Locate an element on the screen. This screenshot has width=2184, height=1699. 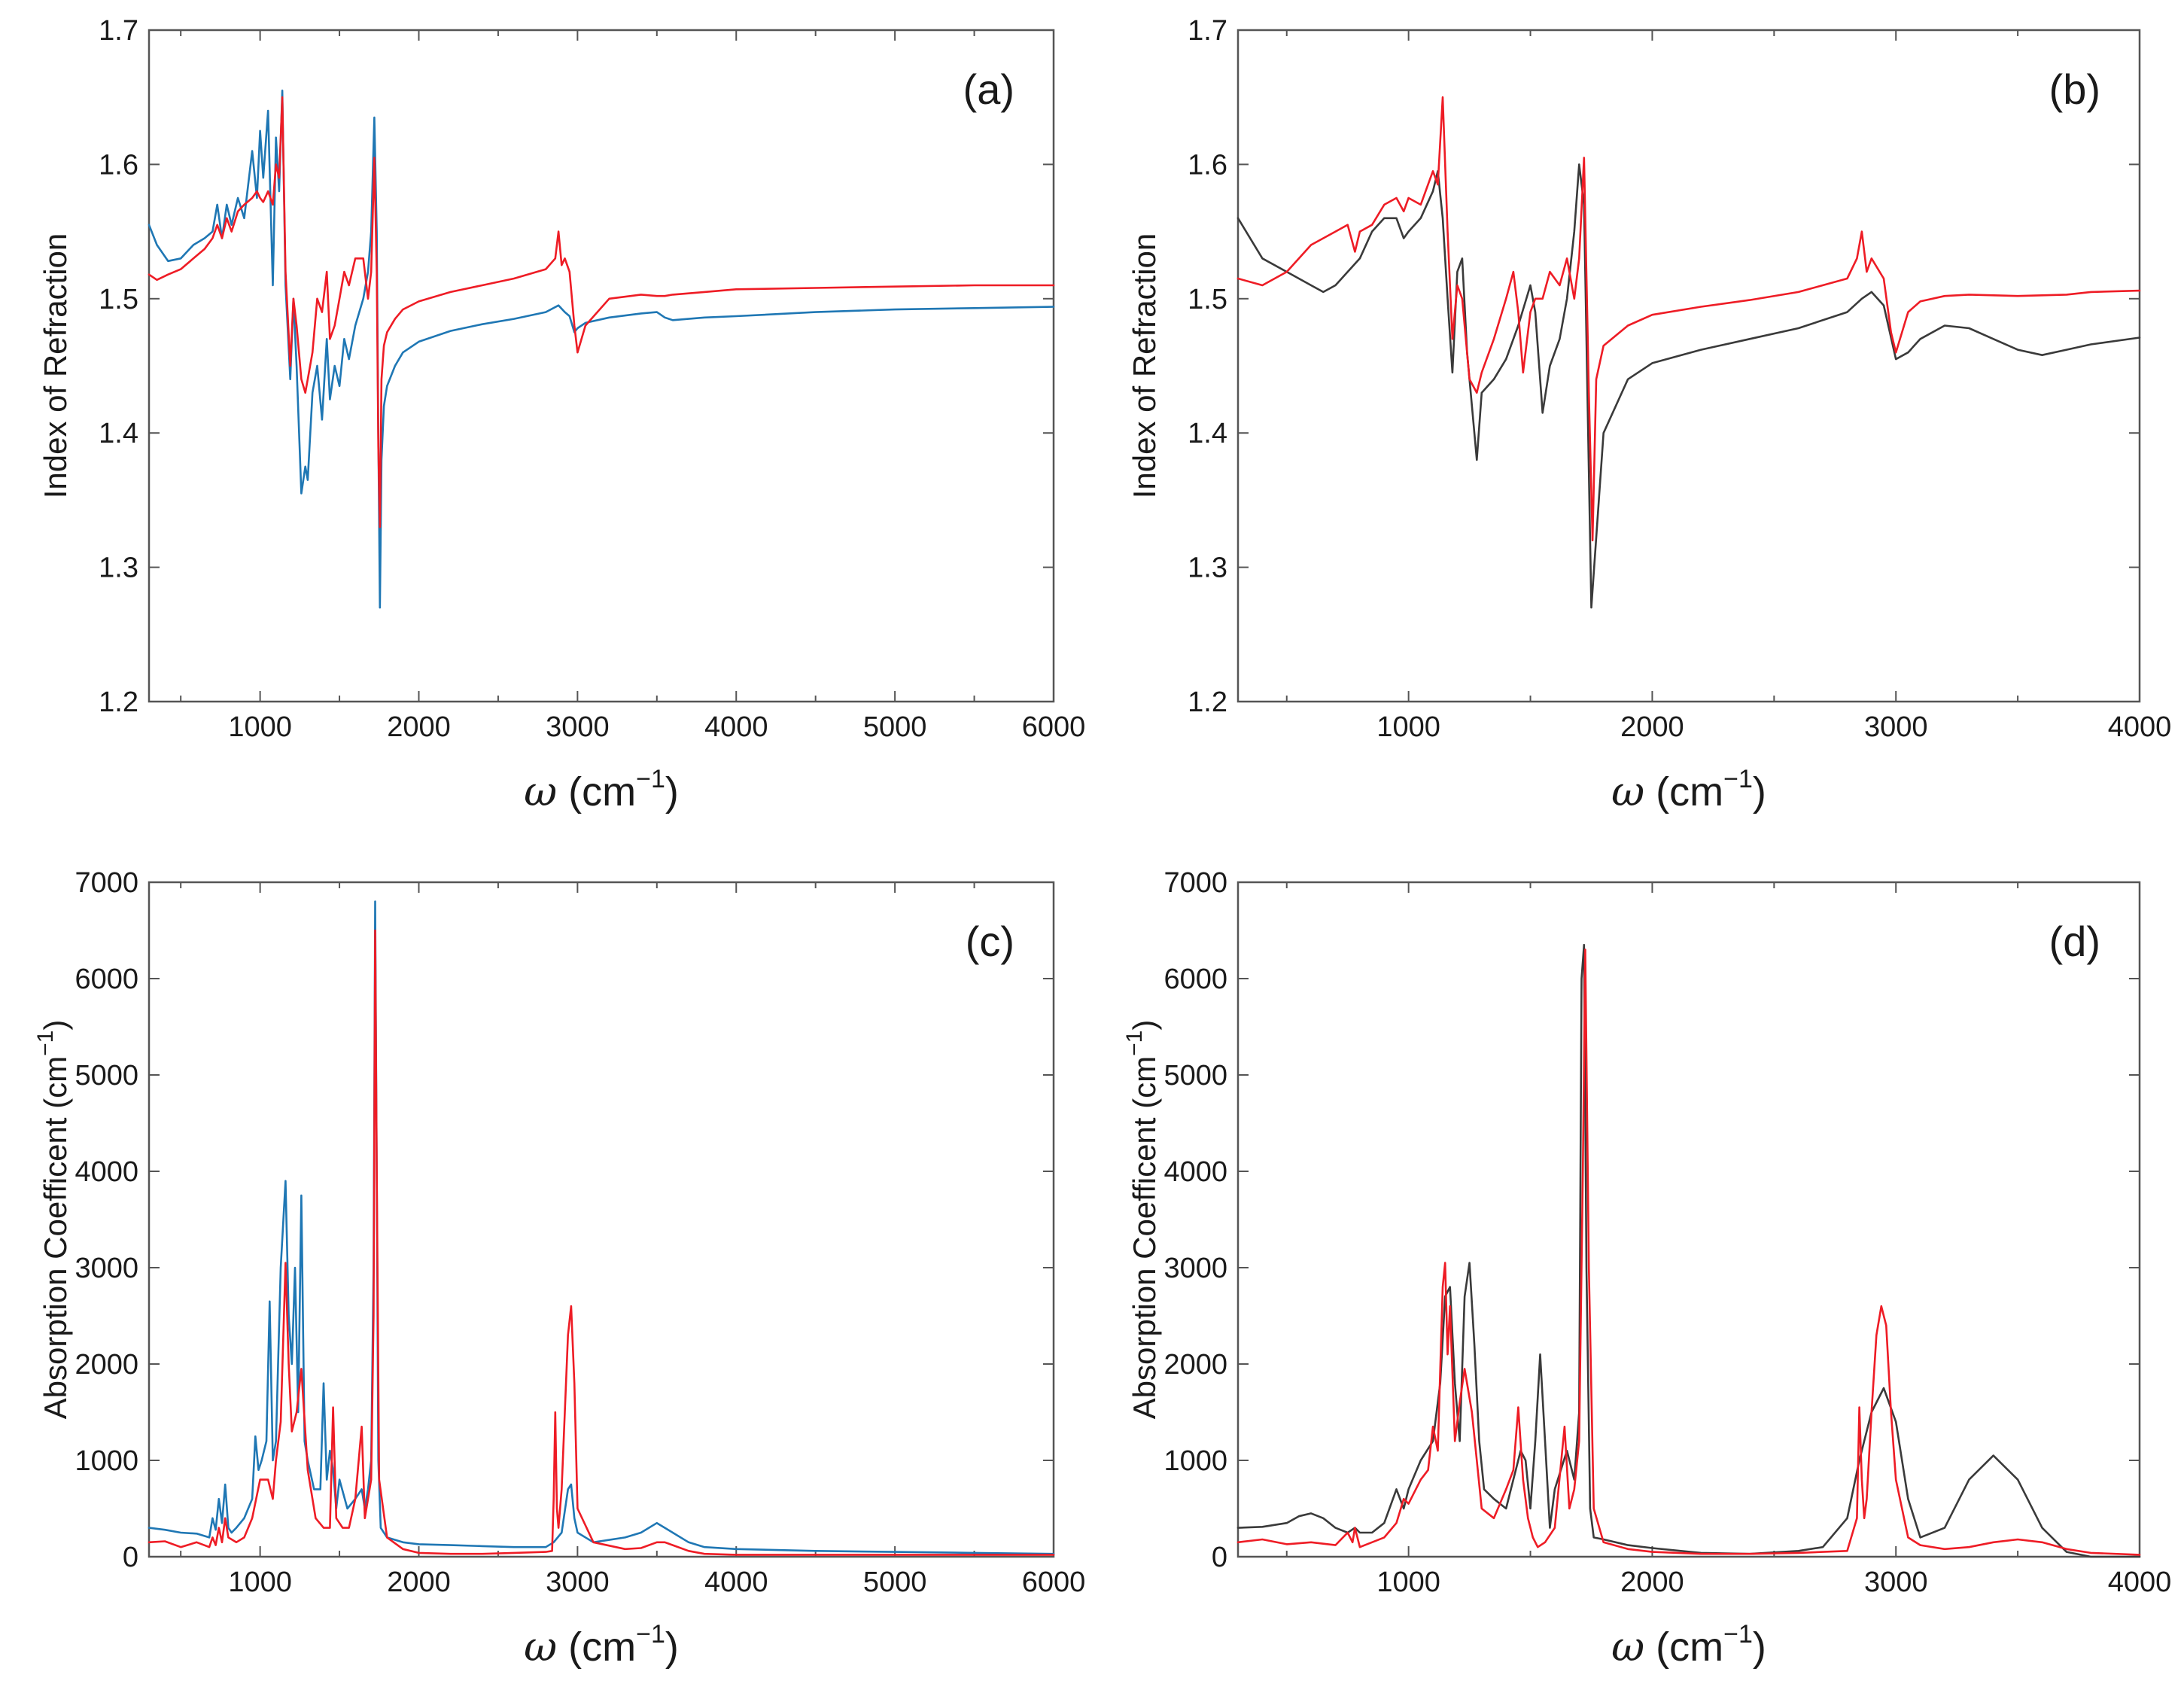
x-tick-label: 6000 is located at coordinates (1054, 1582).